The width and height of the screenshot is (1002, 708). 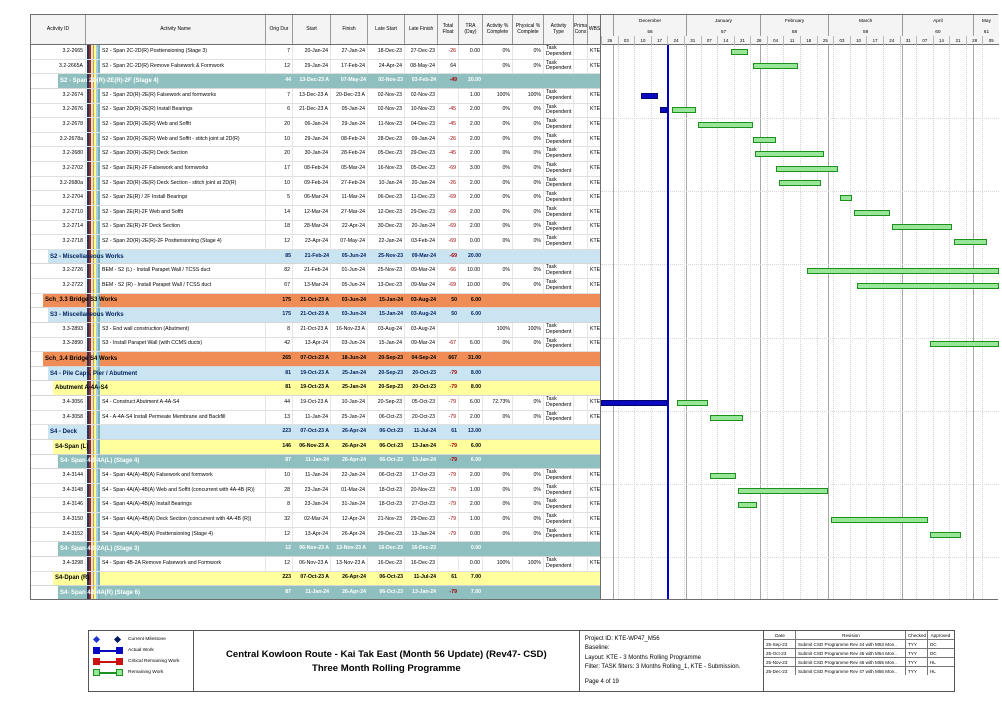 I want to click on revision-header-approved: Approved, so click(x=940, y=635).